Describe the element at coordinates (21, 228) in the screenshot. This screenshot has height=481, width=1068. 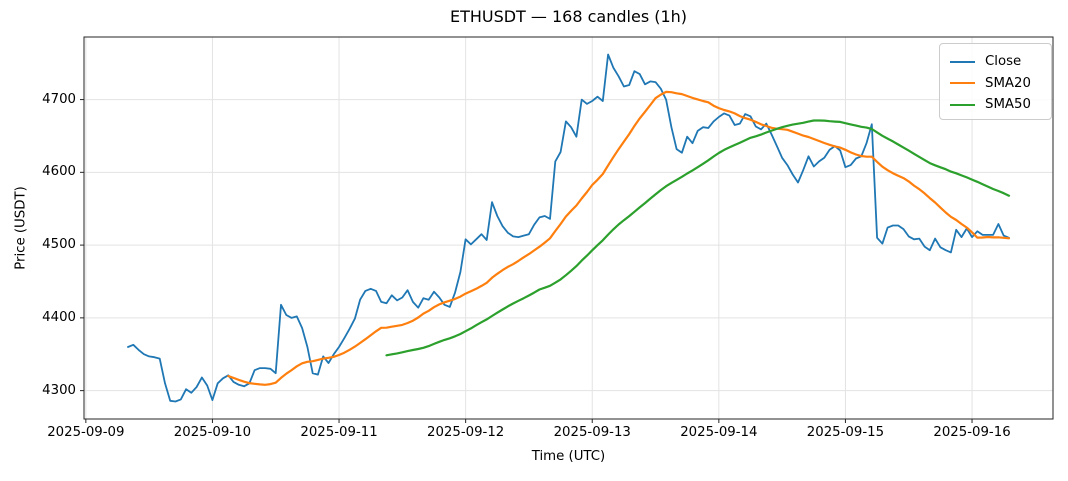
I see `y-axis-label: Price (USDT)` at that location.